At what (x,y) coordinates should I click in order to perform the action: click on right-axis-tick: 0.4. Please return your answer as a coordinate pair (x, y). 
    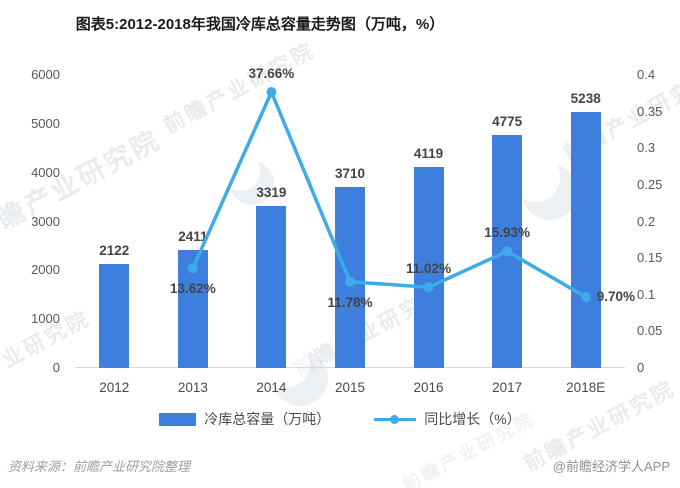
    Looking at the image, I should click on (646, 74).